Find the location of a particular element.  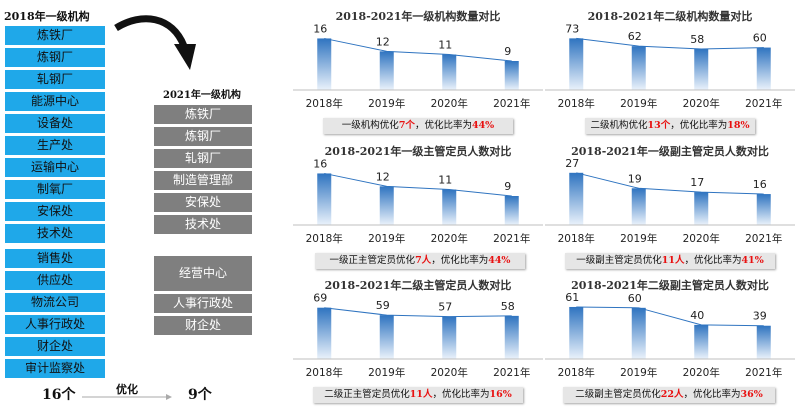

org-2018-item: 炼钢厂 is located at coordinates (55, 57).